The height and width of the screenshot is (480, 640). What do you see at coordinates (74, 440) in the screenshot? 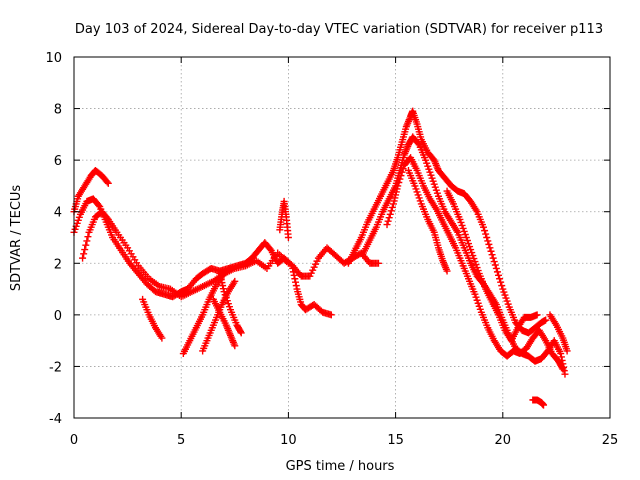
I see `x-tick-label: 0` at bounding box center [74, 440].